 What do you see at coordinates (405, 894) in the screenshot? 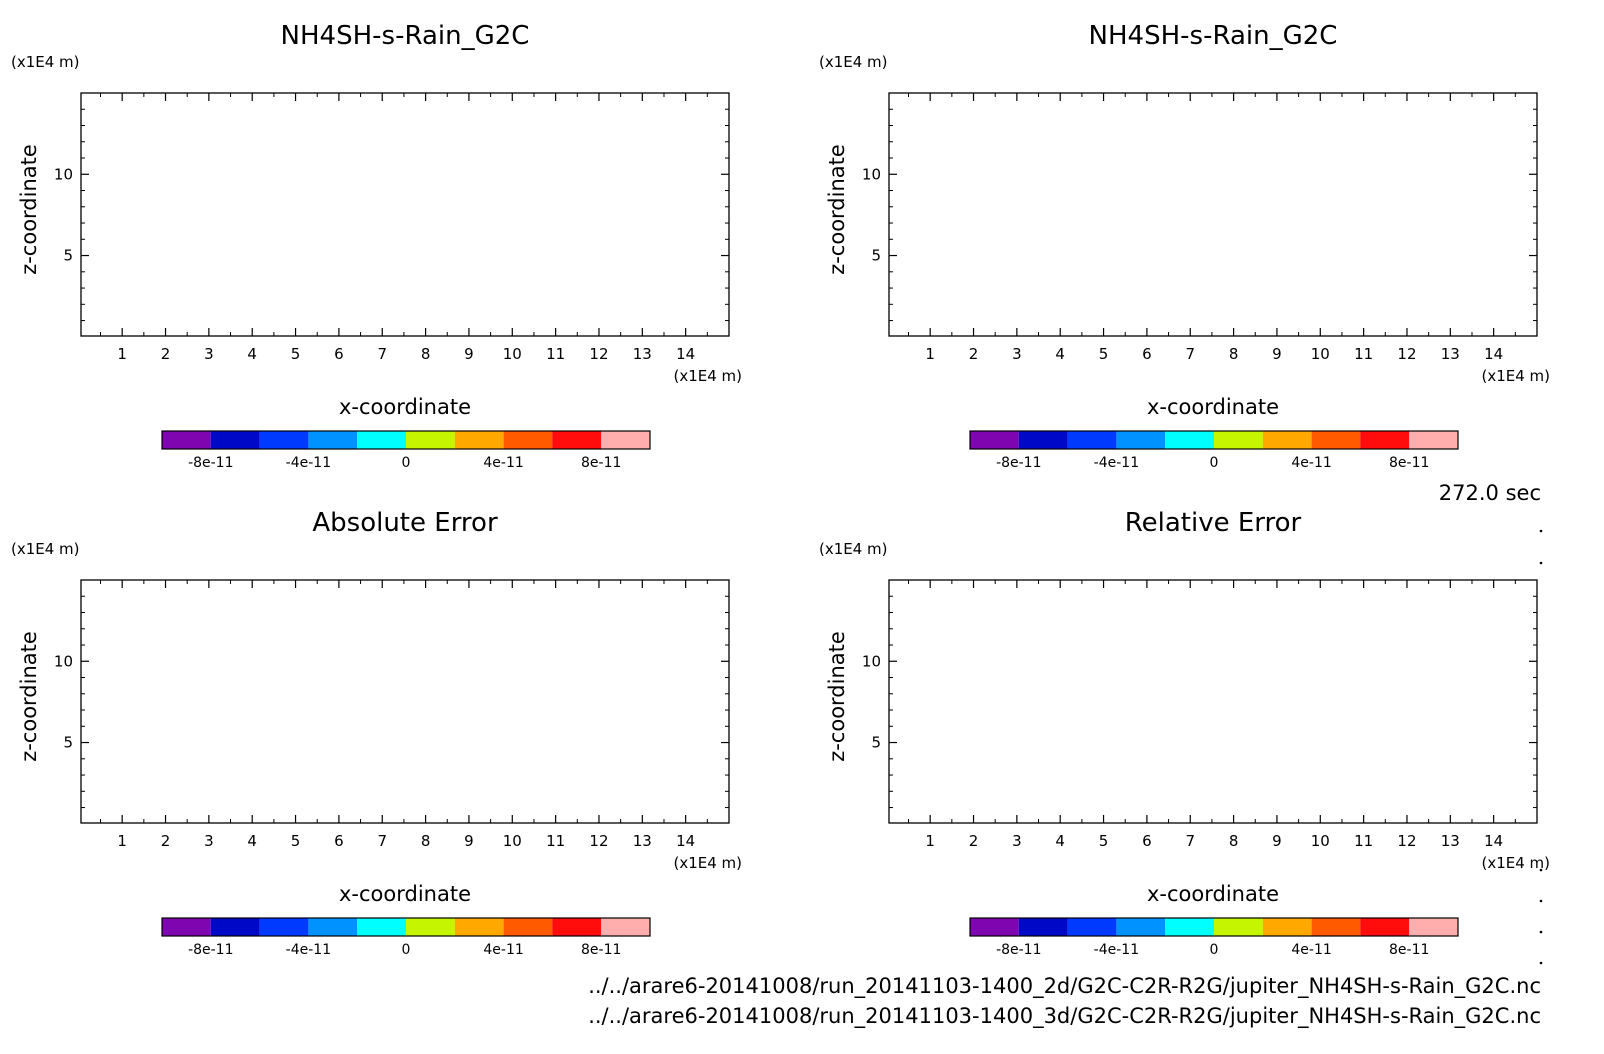
I see `x-axis-label: x-coordinate` at bounding box center [405, 894].